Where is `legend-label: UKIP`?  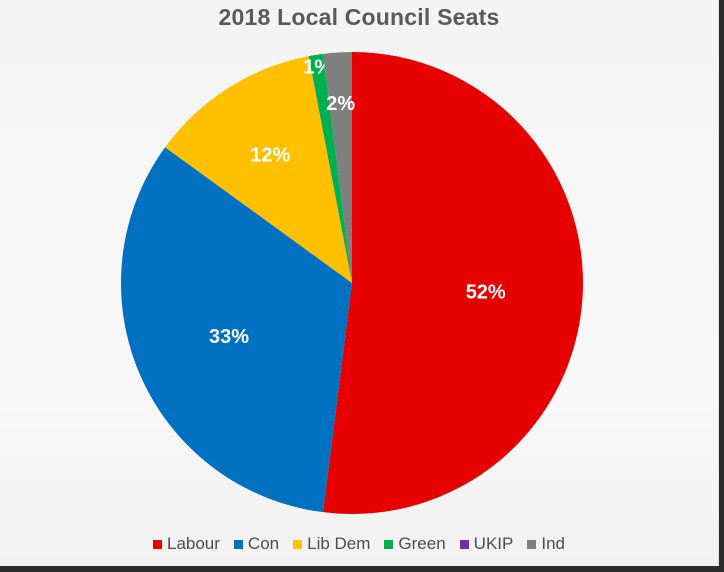
legend-label: UKIP is located at coordinates (493, 543).